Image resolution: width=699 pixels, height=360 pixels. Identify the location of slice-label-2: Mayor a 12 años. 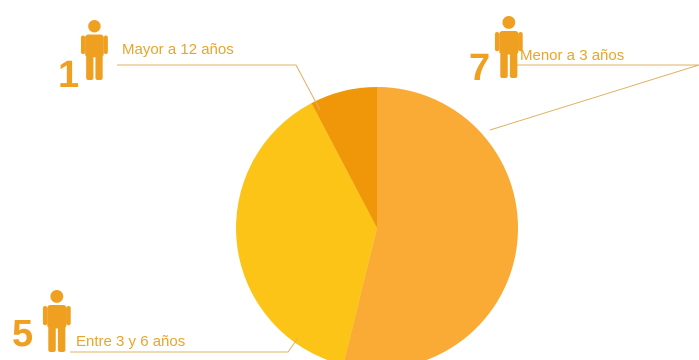
(178, 49).